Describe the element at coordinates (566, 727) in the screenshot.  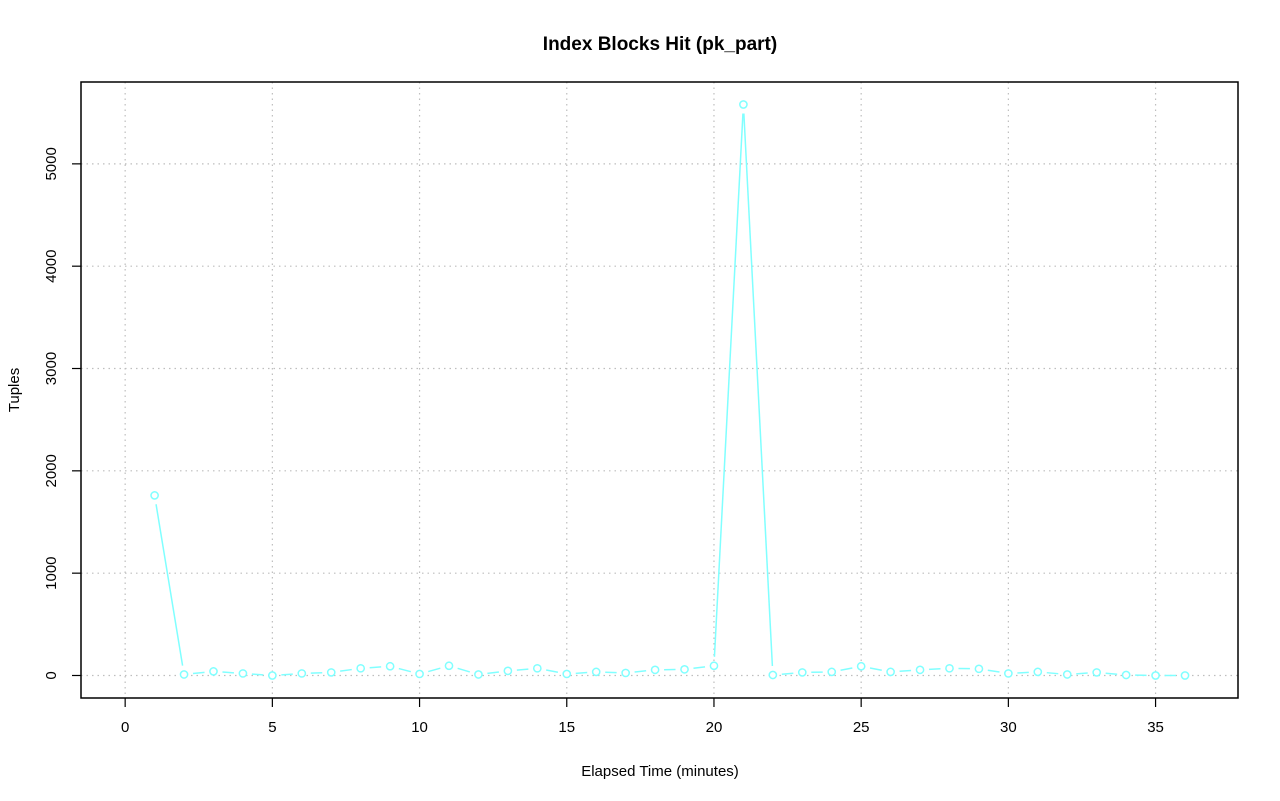
I see `x-tick-label: 15` at that location.